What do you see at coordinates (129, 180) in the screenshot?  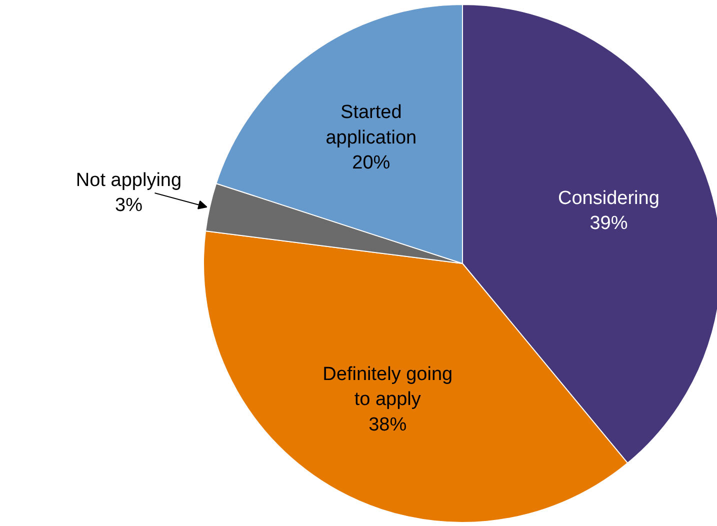 I see `slice-label: Not applying` at bounding box center [129, 180].